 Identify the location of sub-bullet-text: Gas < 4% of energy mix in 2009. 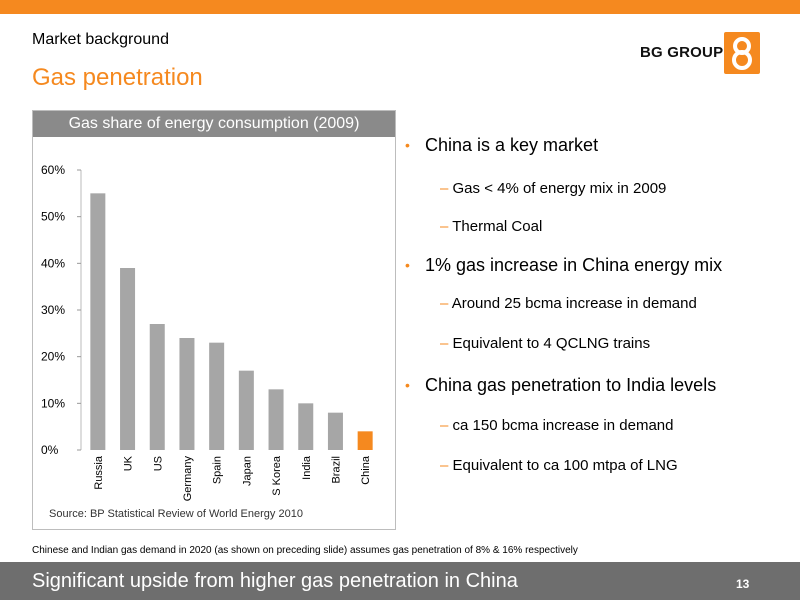
(559, 188).